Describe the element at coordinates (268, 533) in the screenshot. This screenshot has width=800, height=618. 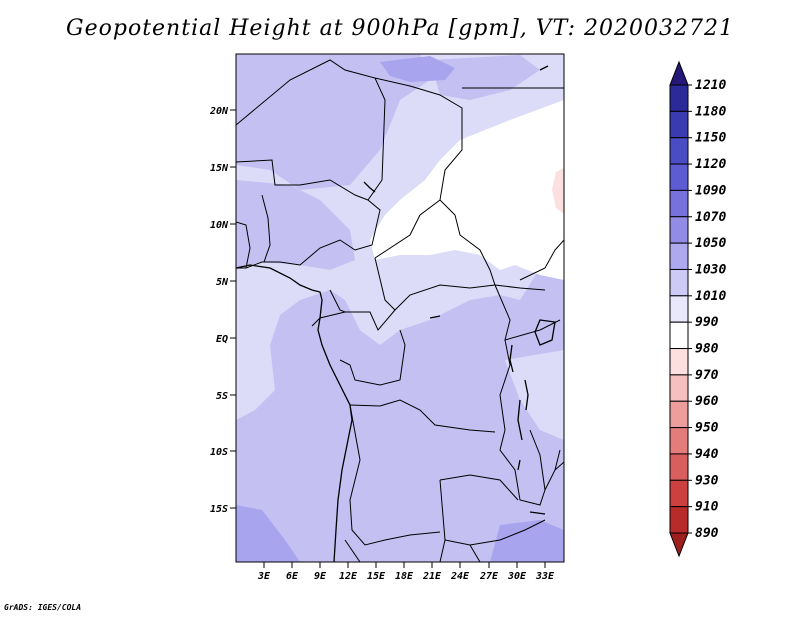
I see `height-field-1050-1070-sw` at that location.